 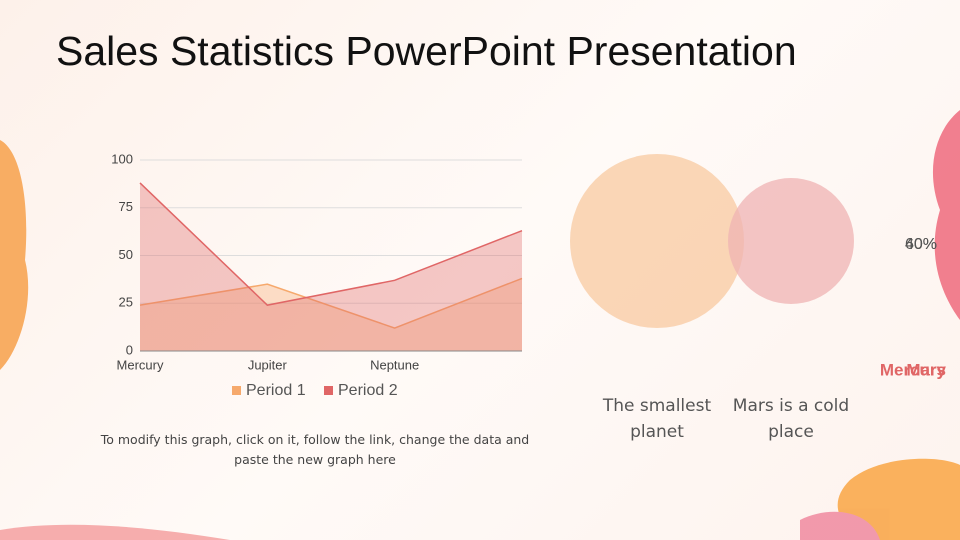 I want to click on legend-label: Period 2, so click(x=368, y=390).